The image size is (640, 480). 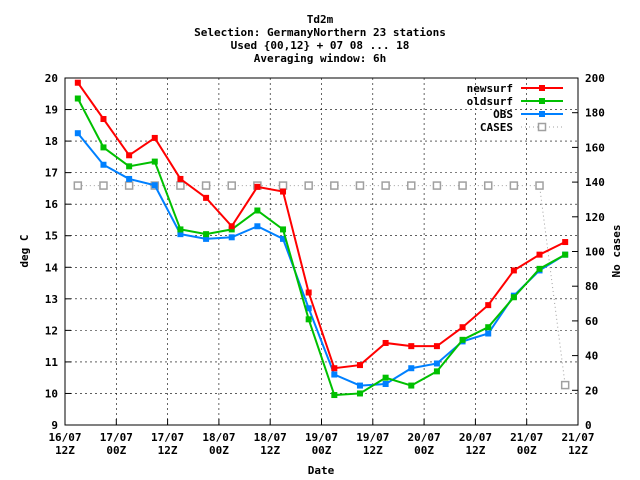 I want to click on y2-tick-label: 0, so click(x=588, y=425).